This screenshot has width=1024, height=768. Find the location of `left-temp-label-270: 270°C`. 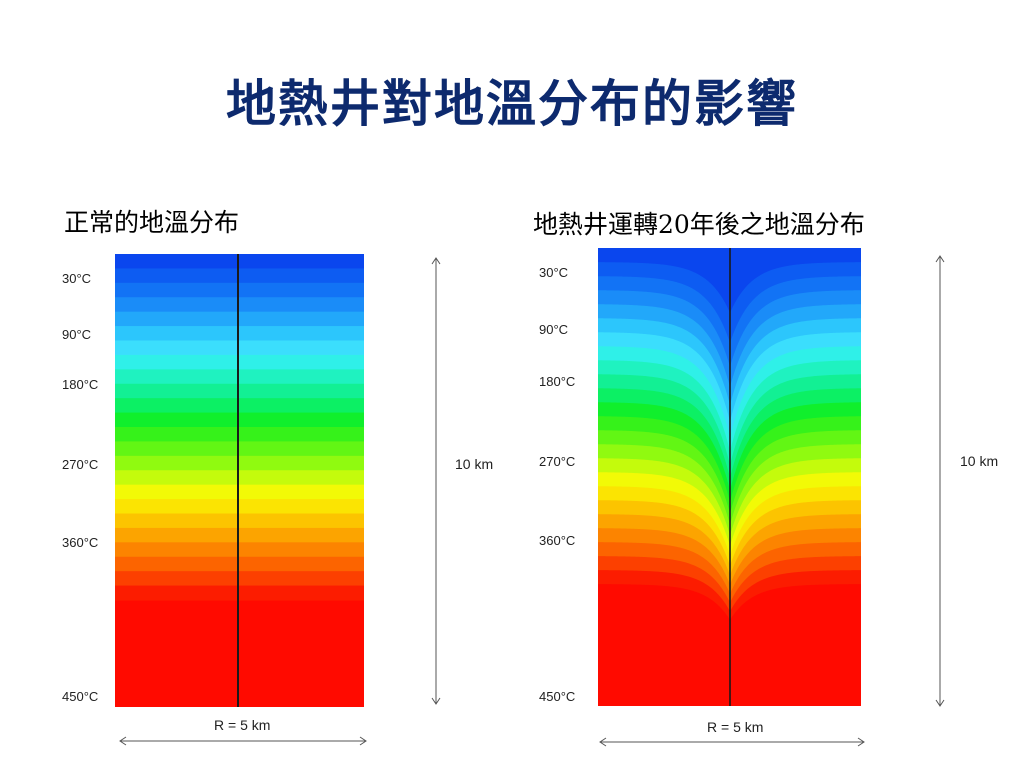

left-temp-label-270: 270°C is located at coordinates (80, 464).